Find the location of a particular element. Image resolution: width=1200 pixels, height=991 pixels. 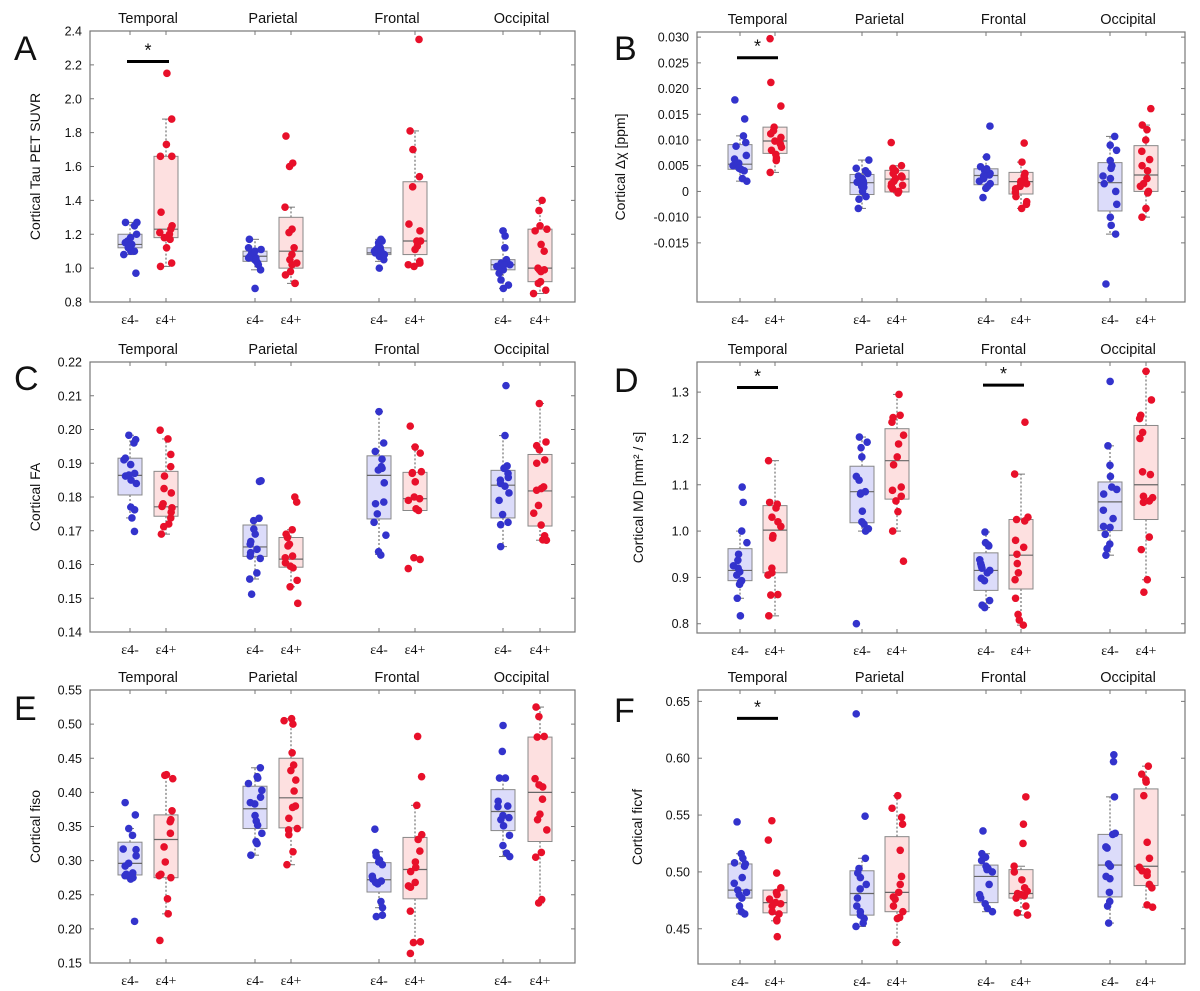

y-axis-label: Cortical FA is located at coordinates (35, 496).